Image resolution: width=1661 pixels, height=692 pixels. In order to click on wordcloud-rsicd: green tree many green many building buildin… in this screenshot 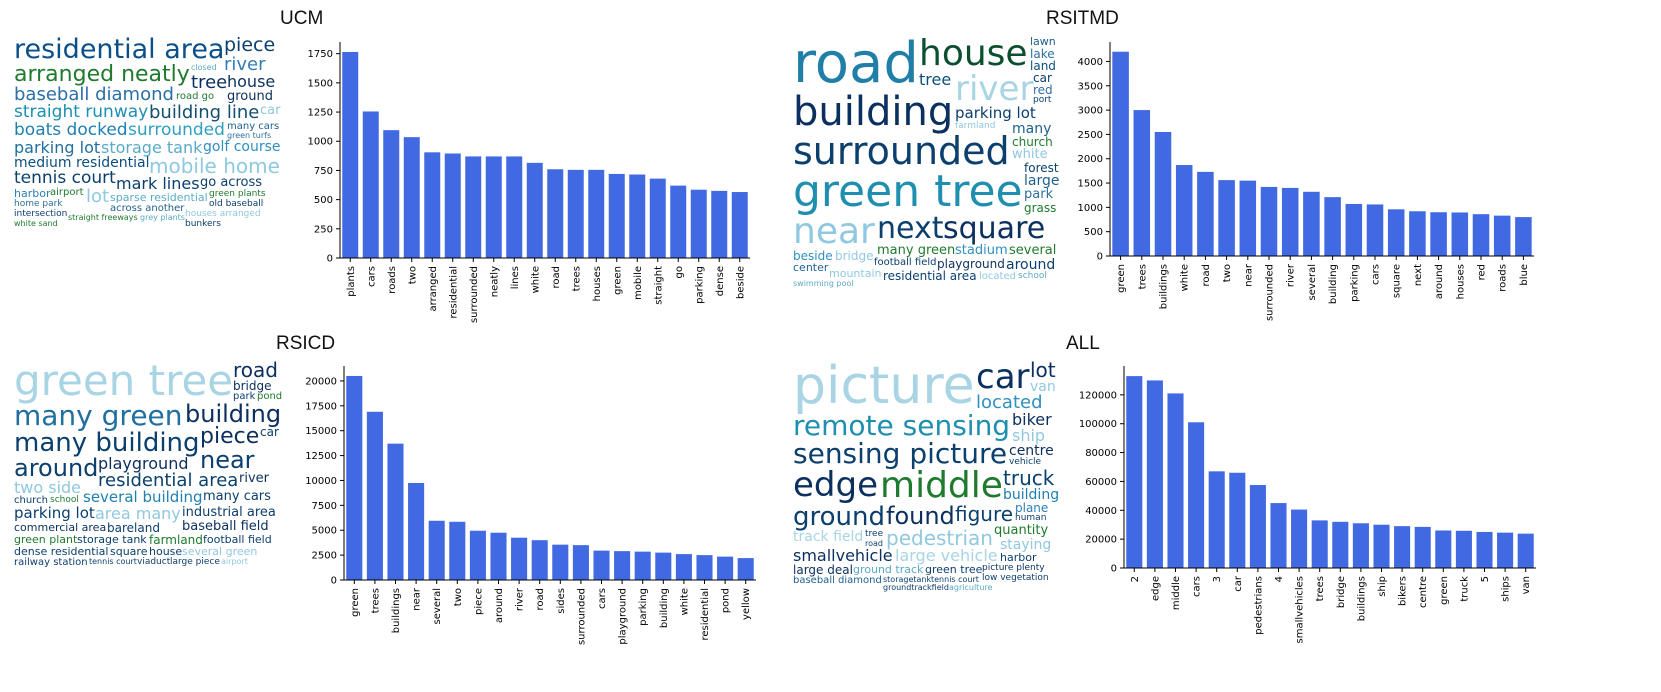, I will do `click(148, 494)`.